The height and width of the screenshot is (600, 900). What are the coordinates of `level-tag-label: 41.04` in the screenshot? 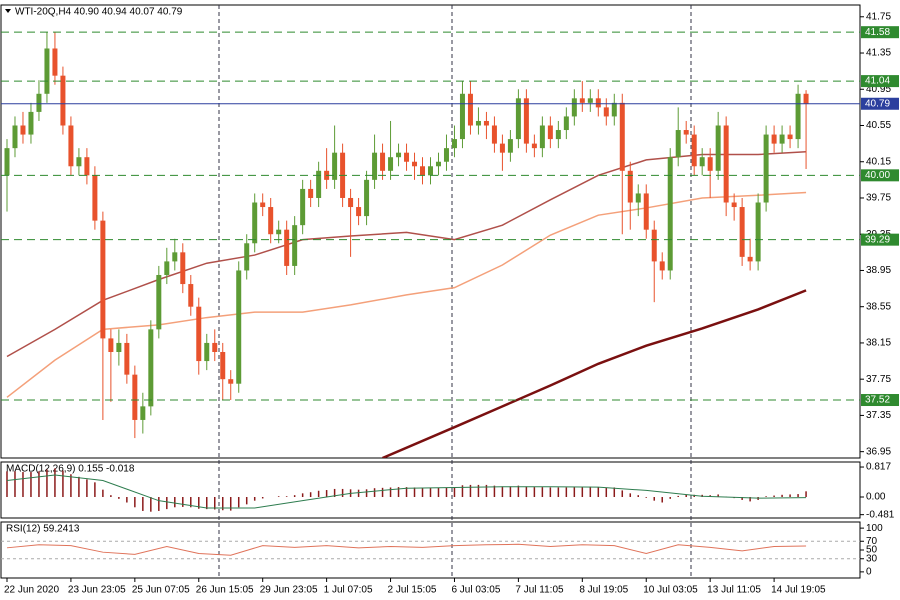 It's located at (877, 81).